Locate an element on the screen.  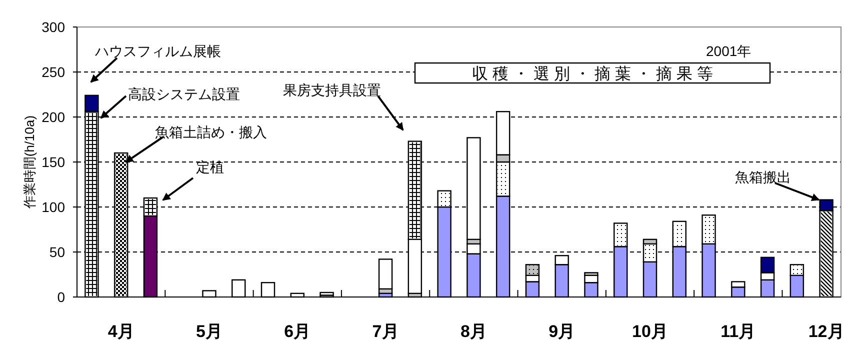
annotation: 2001年 is located at coordinates (729, 51).